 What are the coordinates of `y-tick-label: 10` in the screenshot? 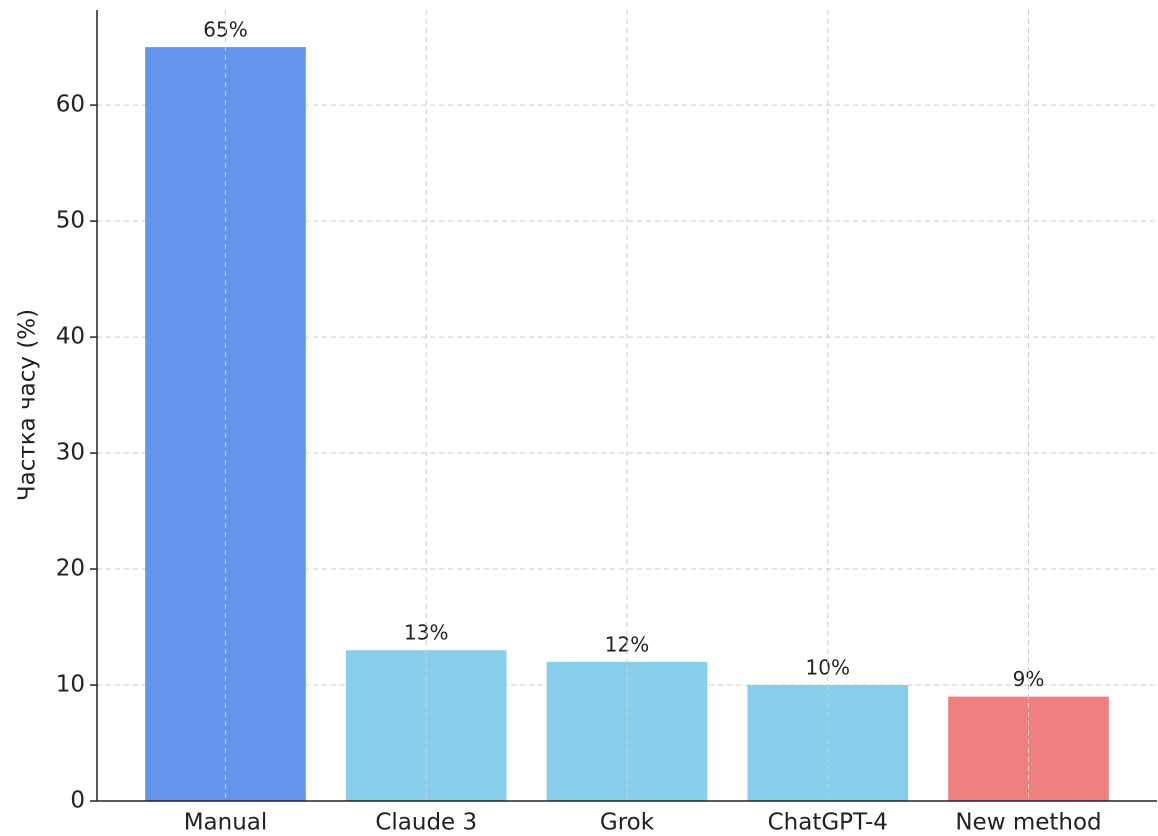 It's located at (70, 685).